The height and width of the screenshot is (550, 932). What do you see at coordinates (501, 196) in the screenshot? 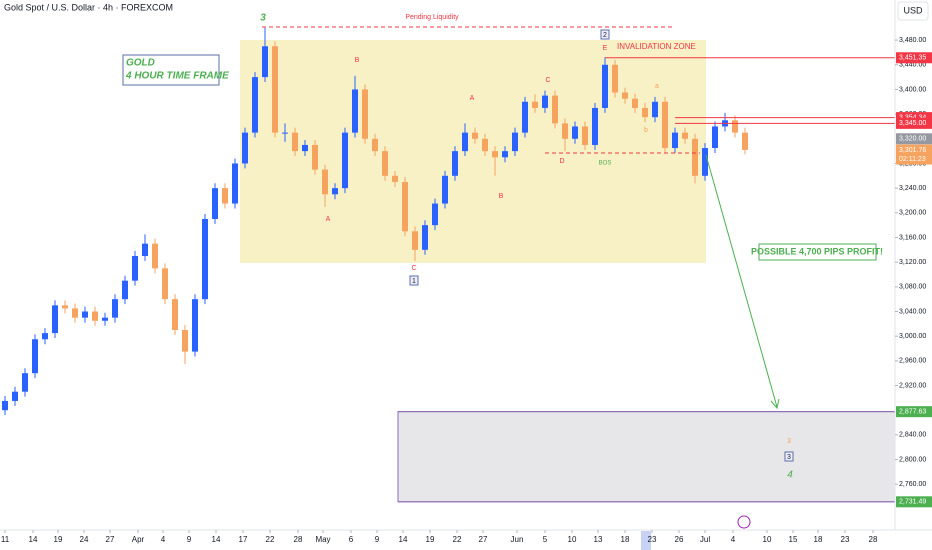
I see `wave-label: B` at bounding box center [501, 196].